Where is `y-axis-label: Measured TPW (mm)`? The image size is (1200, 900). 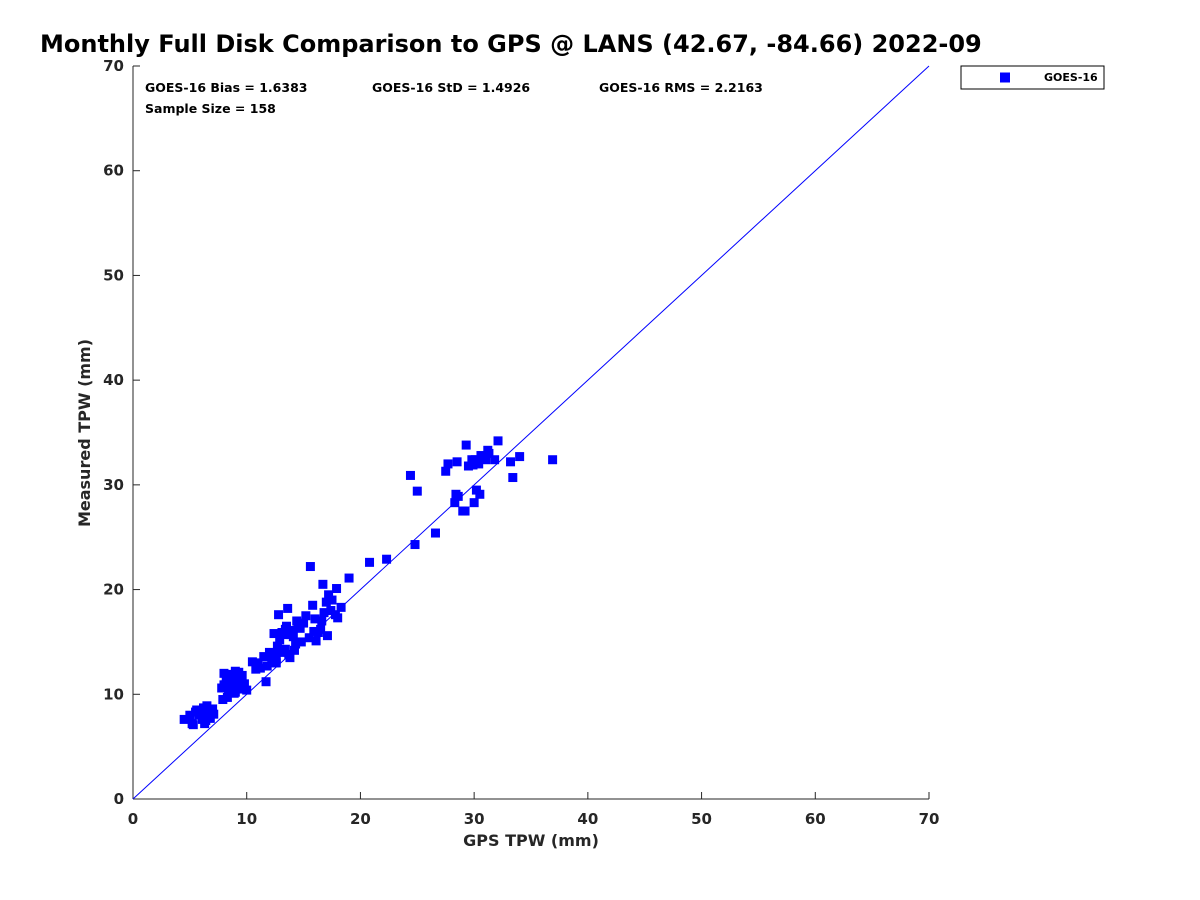
y-axis-label: Measured TPW (mm) is located at coordinates (84, 433).